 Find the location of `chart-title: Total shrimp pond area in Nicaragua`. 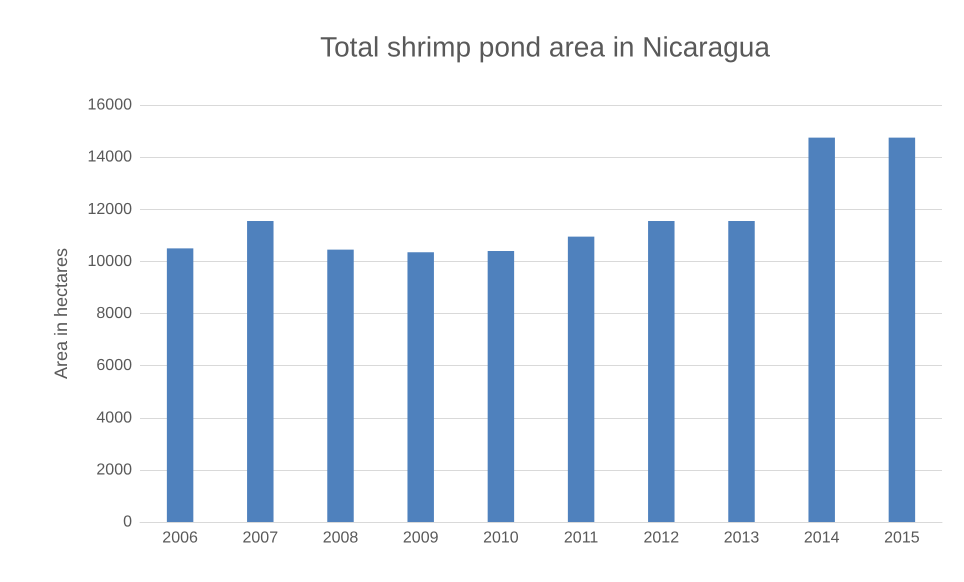

chart-title: Total shrimp pond area in Nicaragua is located at coordinates (545, 47).